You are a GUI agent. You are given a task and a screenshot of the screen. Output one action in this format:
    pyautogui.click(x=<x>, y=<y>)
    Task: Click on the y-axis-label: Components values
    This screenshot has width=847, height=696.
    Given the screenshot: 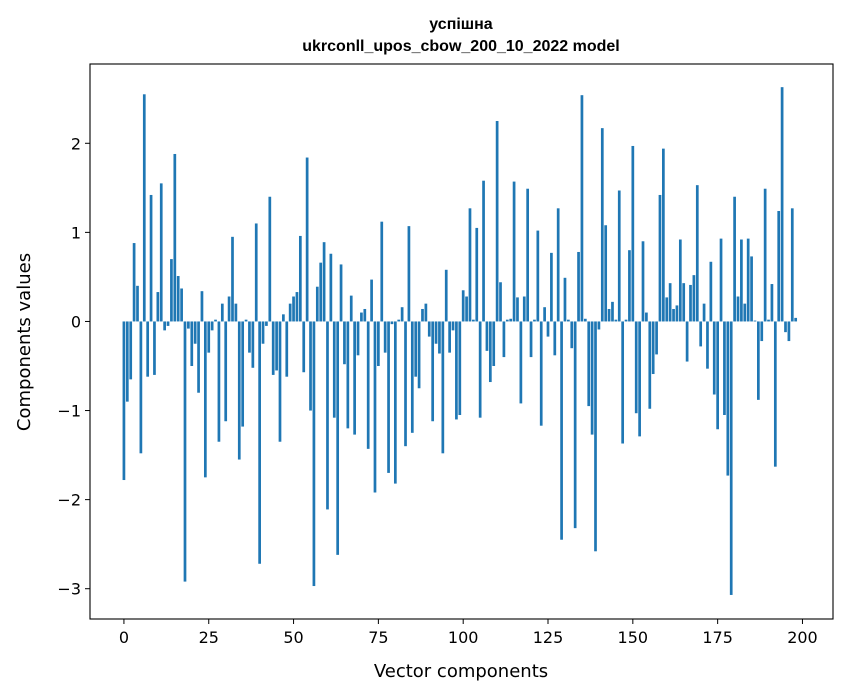 What is the action you would take?
    pyautogui.click(x=24, y=342)
    